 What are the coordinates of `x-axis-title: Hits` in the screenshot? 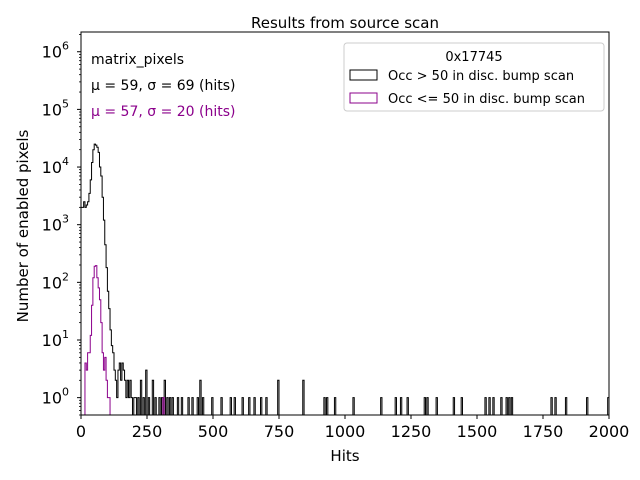 It's located at (344, 456).